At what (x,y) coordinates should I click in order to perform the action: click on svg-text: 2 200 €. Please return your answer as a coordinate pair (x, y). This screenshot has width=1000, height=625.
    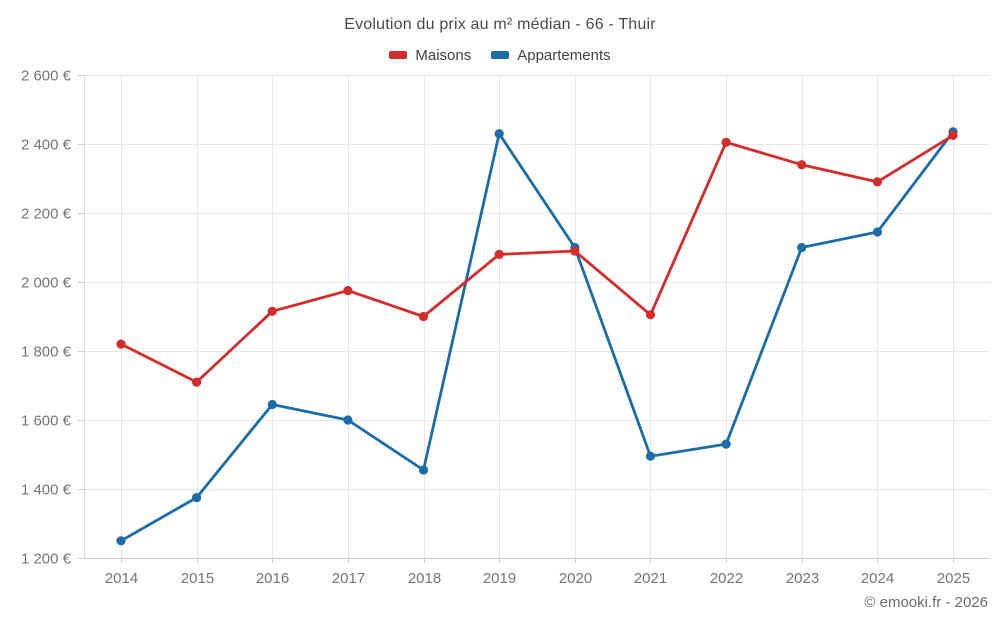
    Looking at the image, I should click on (46, 214).